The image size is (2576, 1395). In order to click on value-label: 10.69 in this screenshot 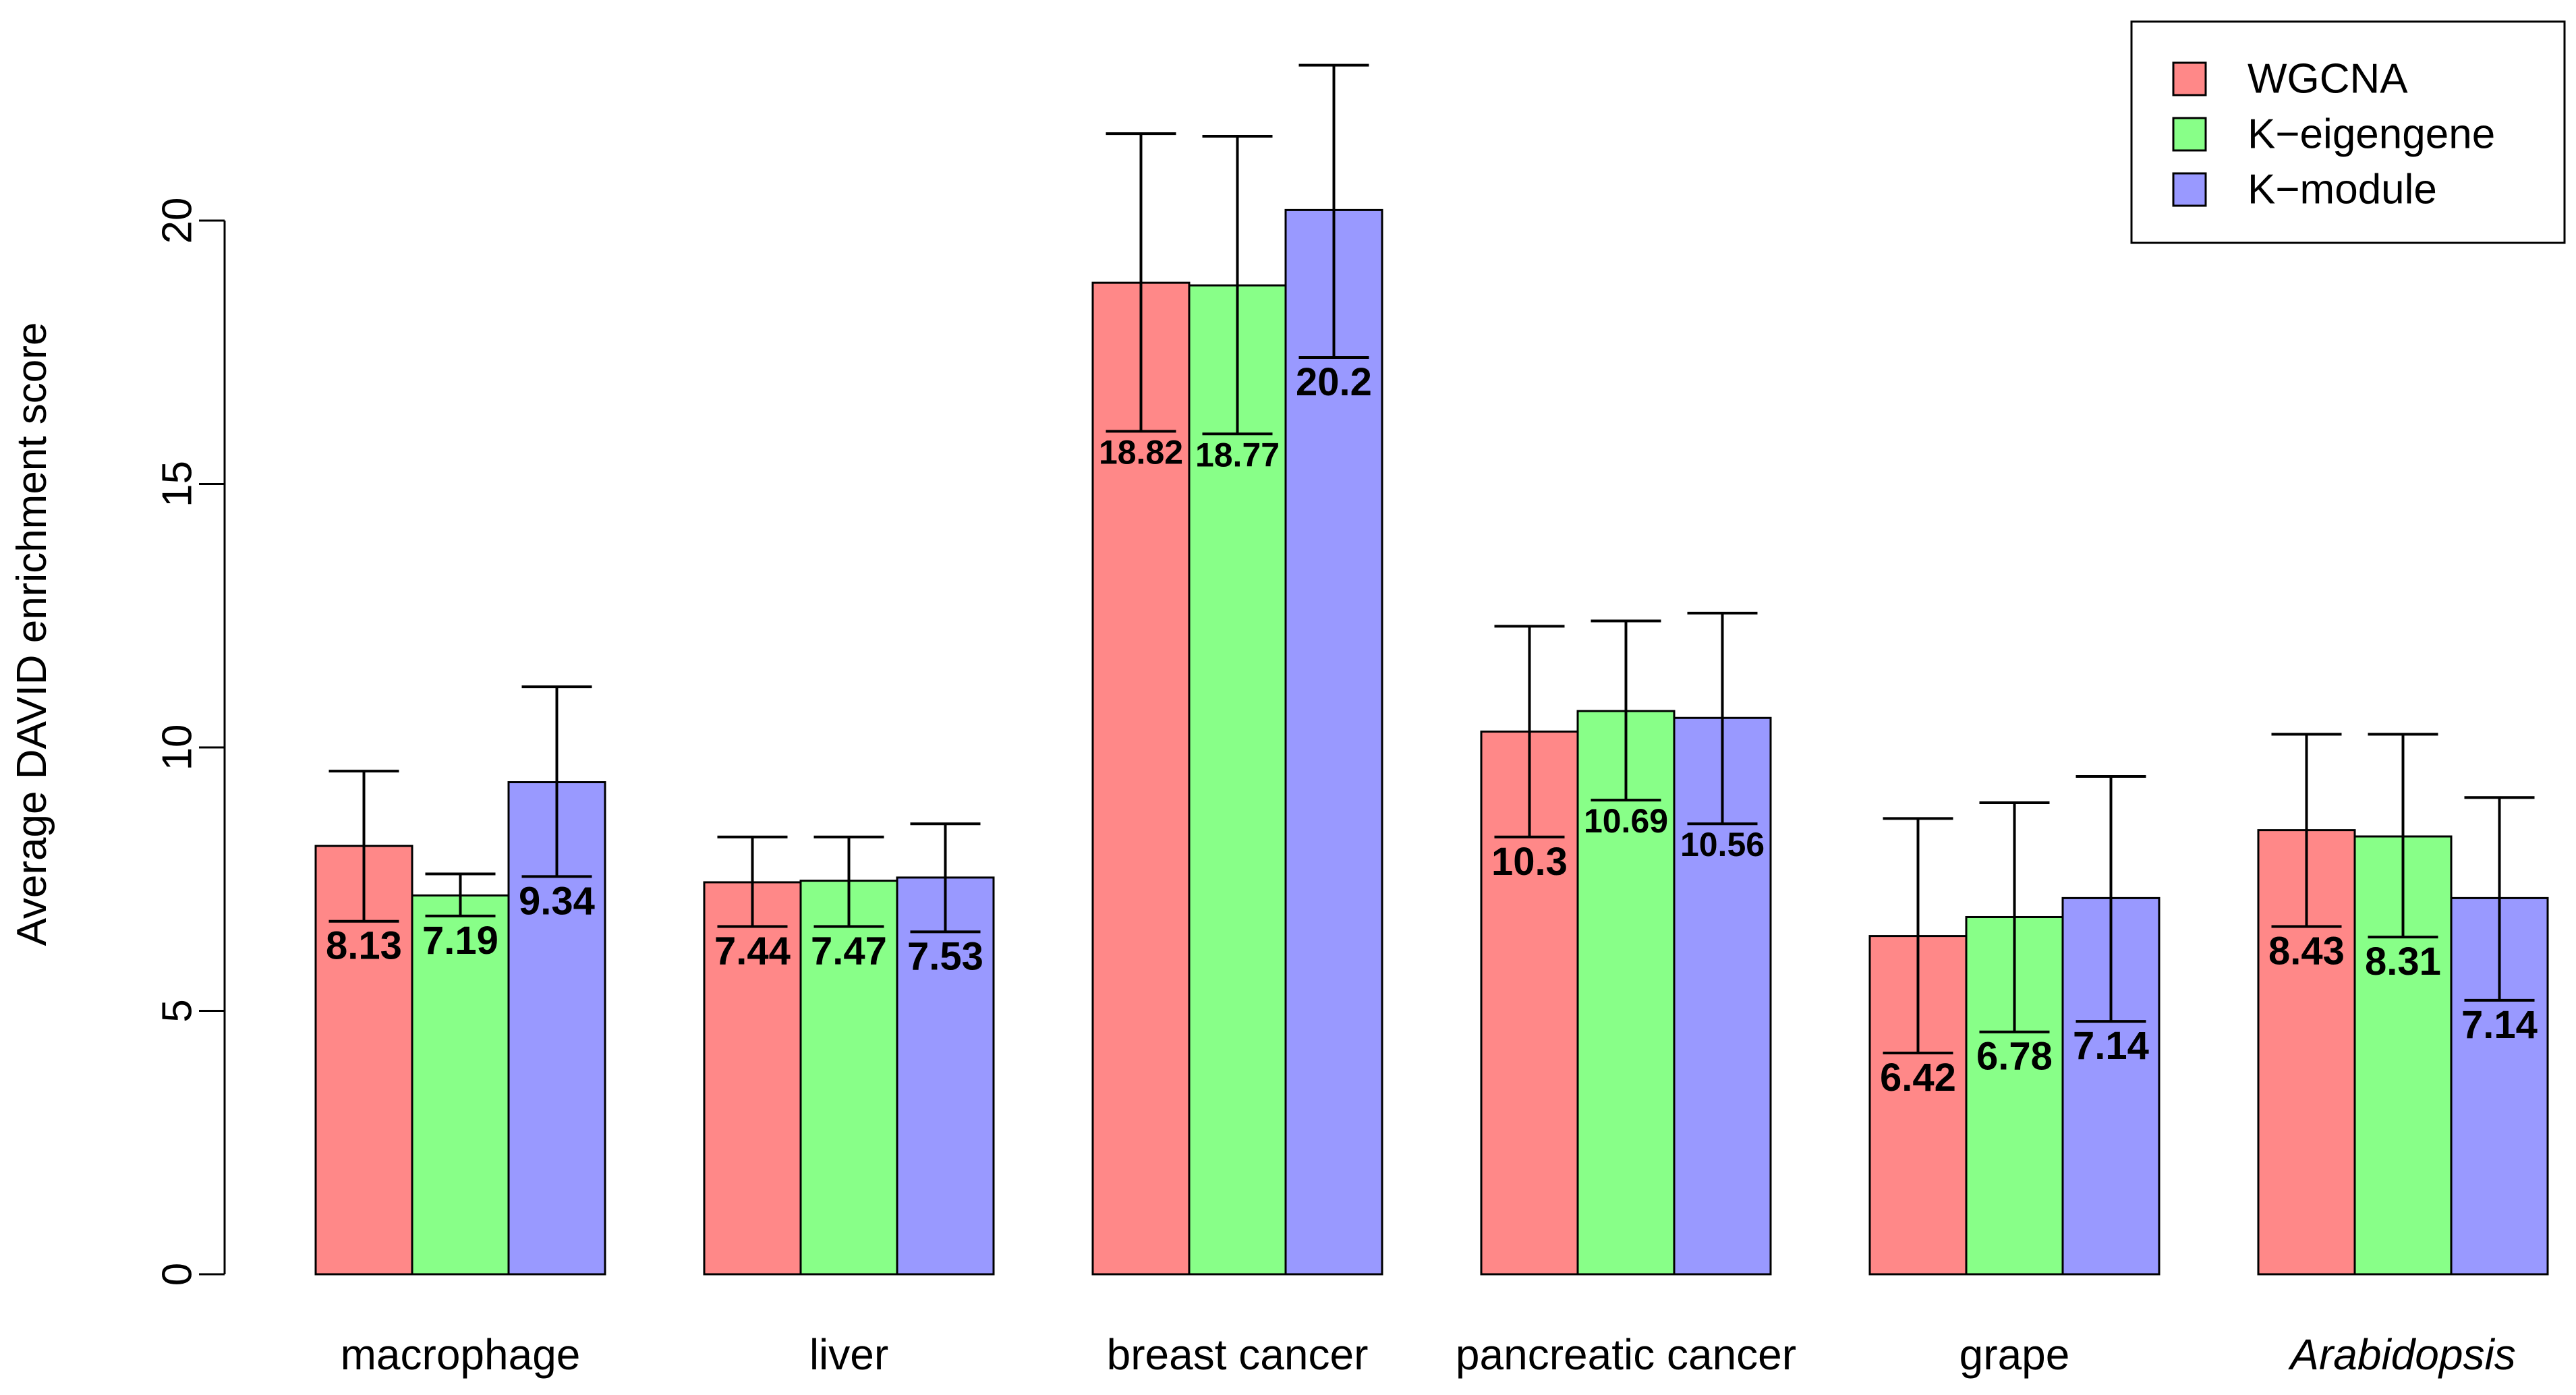, I will do `click(1626, 821)`.